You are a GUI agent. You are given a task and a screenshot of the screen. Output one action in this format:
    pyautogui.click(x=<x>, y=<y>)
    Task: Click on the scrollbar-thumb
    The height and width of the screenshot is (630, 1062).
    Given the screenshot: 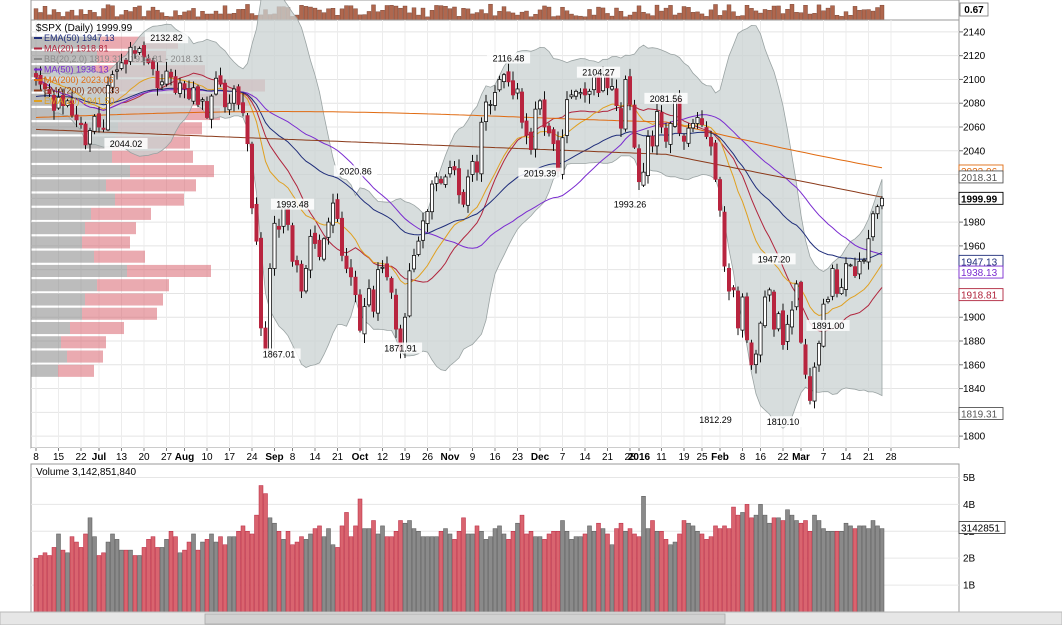 What is the action you would take?
    pyautogui.click(x=465, y=619)
    